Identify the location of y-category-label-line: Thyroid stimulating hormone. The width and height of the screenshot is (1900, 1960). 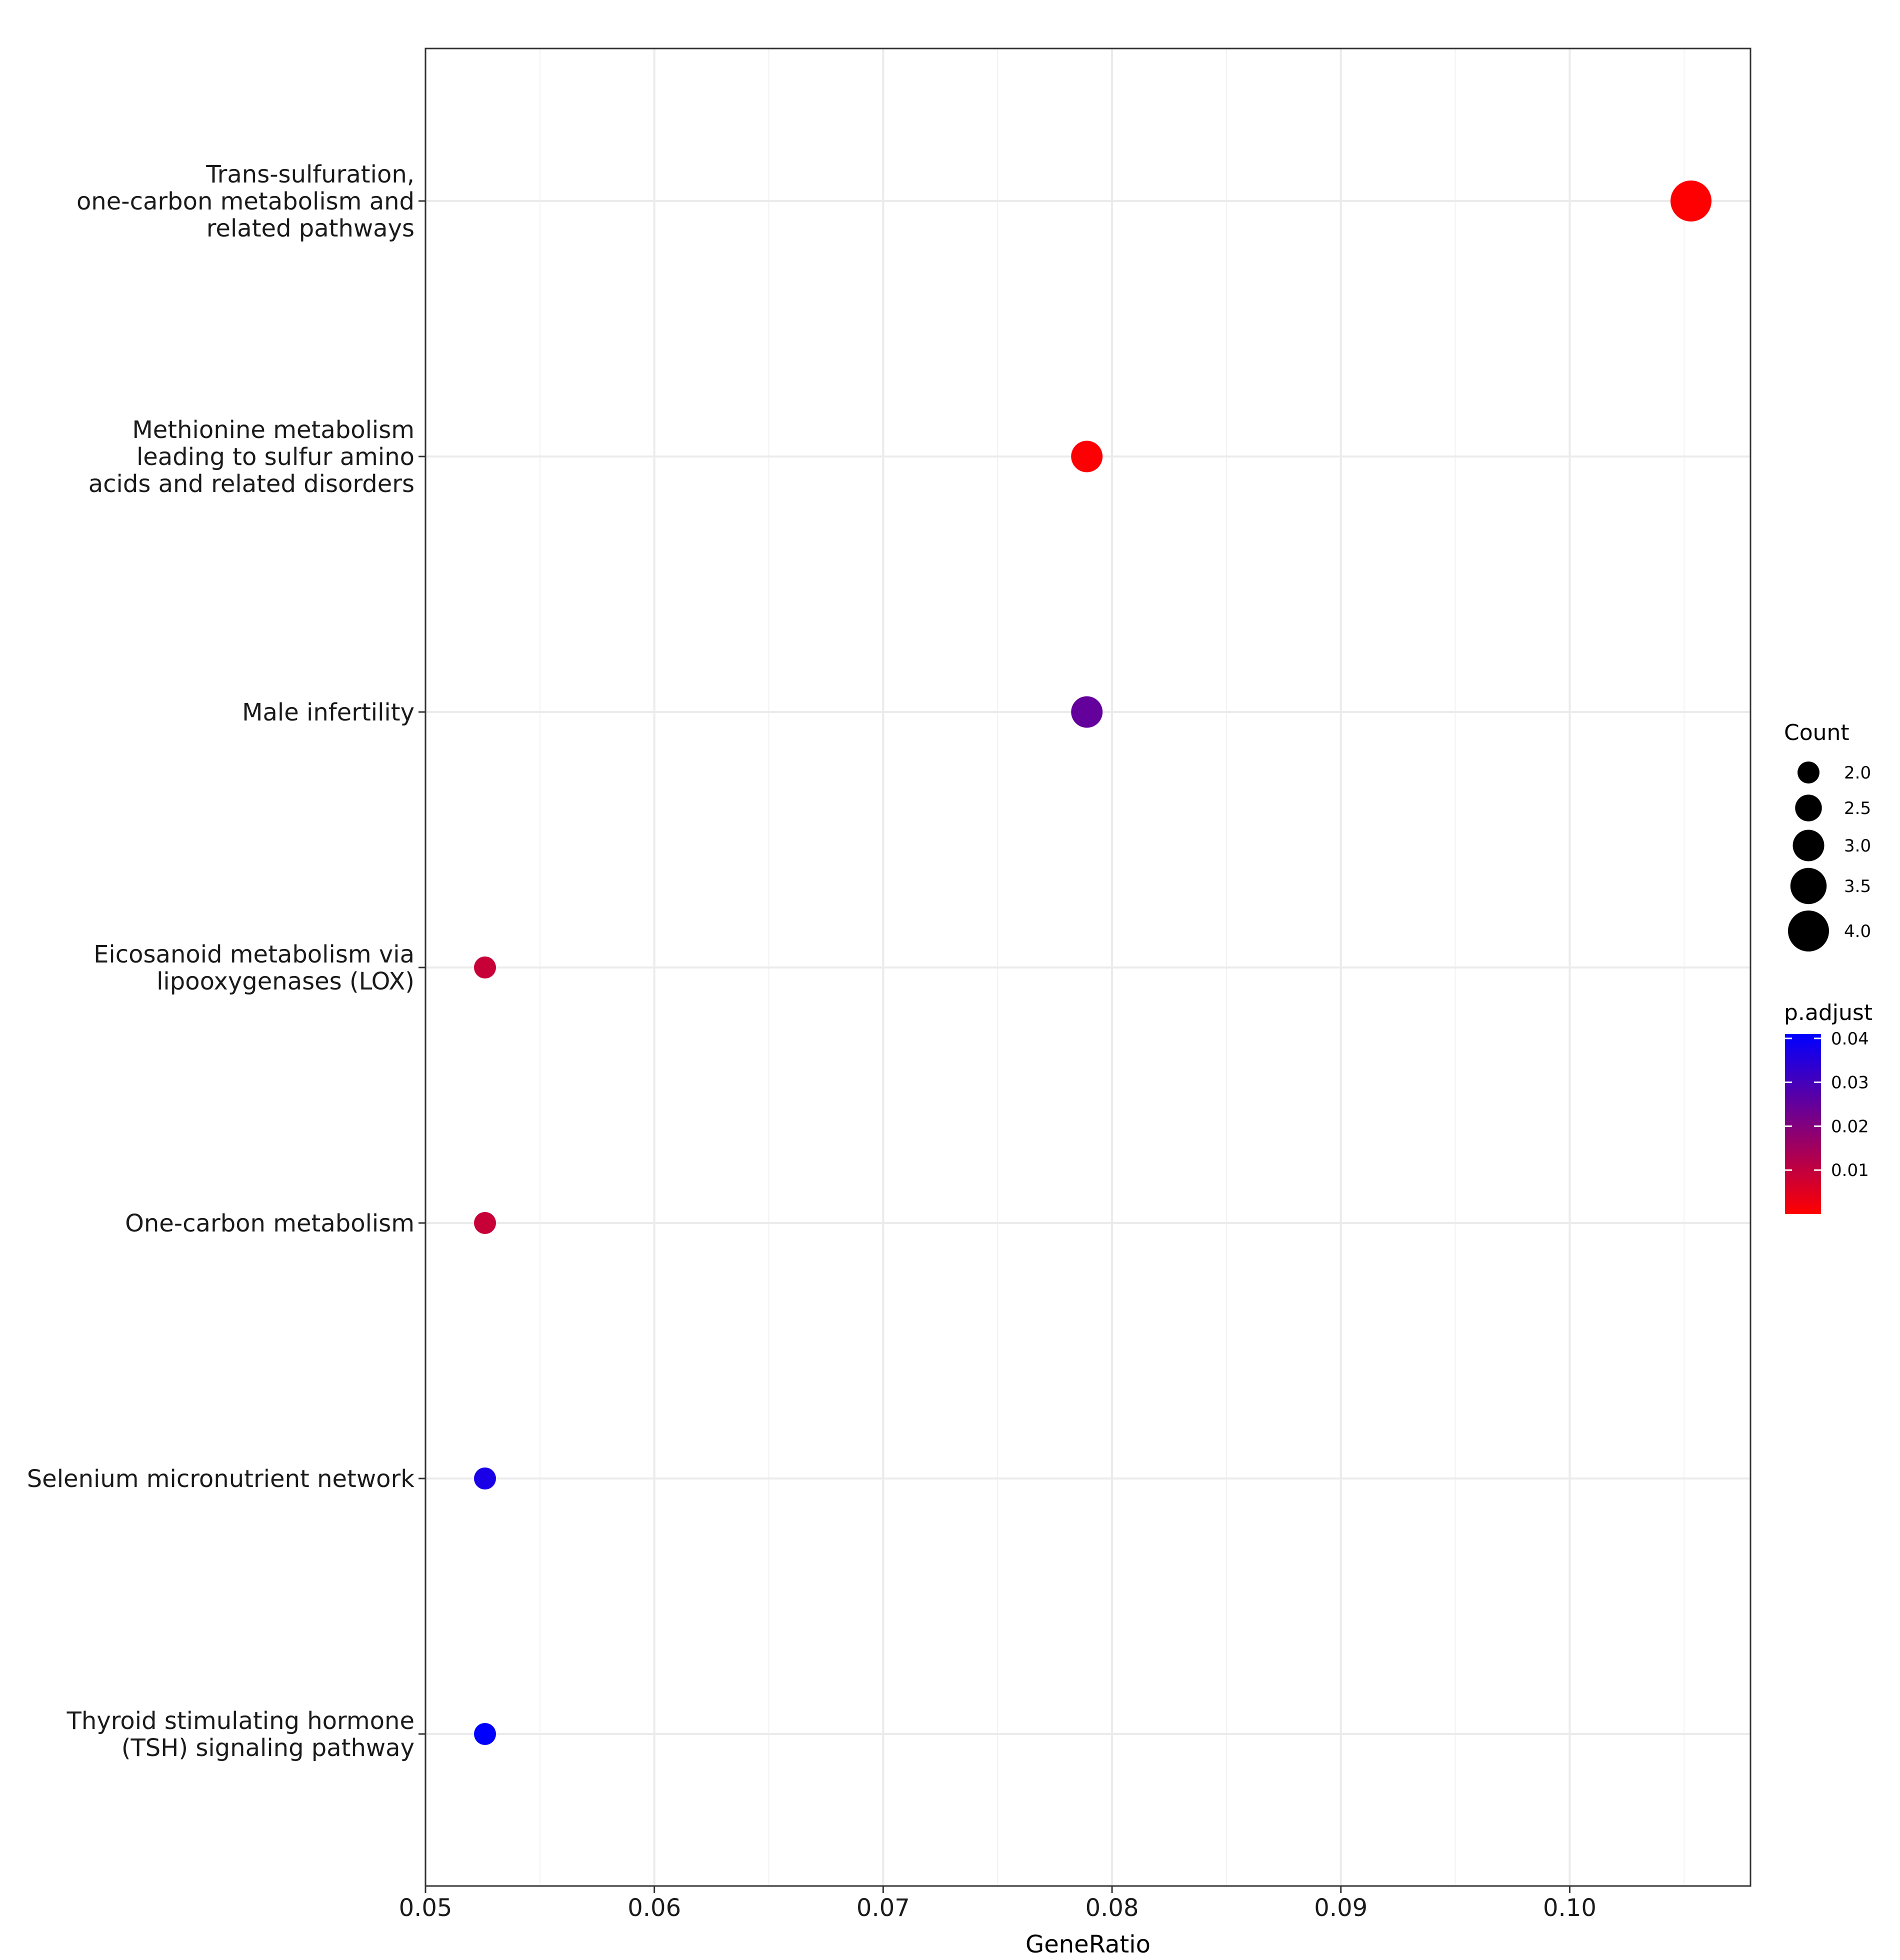
(240, 1721).